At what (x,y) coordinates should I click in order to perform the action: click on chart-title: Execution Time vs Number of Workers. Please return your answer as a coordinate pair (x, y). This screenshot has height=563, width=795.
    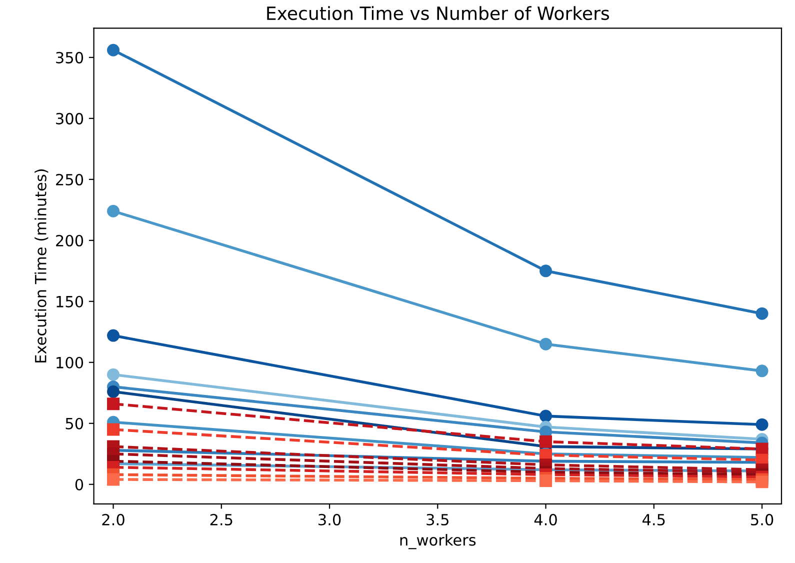
    Looking at the image, I should click on (438, 13).